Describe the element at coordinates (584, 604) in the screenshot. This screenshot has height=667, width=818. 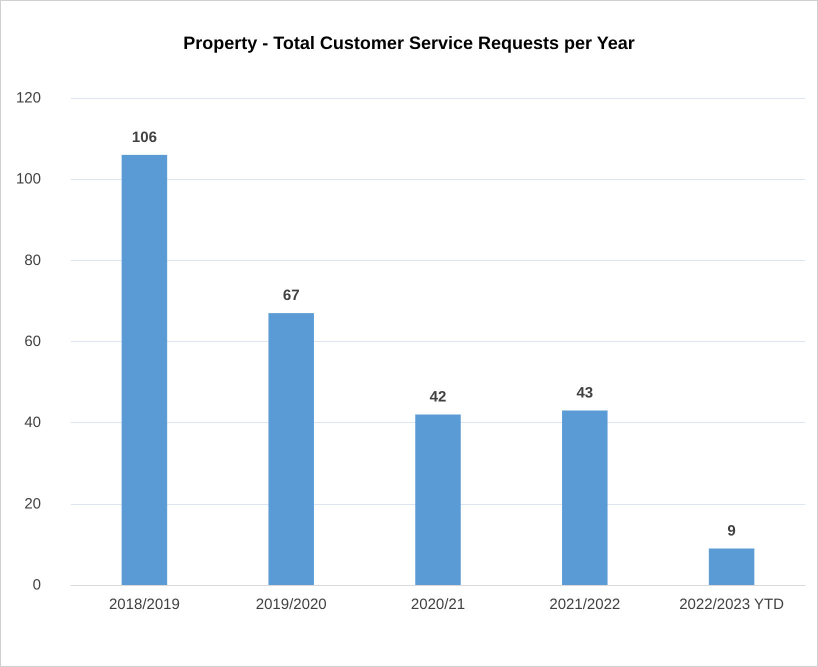
I see `x-tick-label: 2021/2022` at that location.